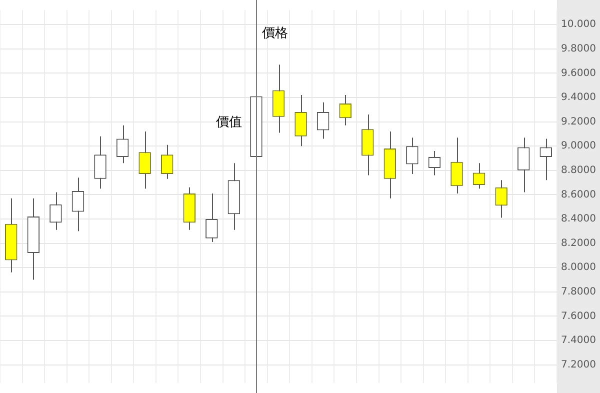 The image size is (600, 393). I want to click on y-tick-label: 8.8000, so click(578, 170).